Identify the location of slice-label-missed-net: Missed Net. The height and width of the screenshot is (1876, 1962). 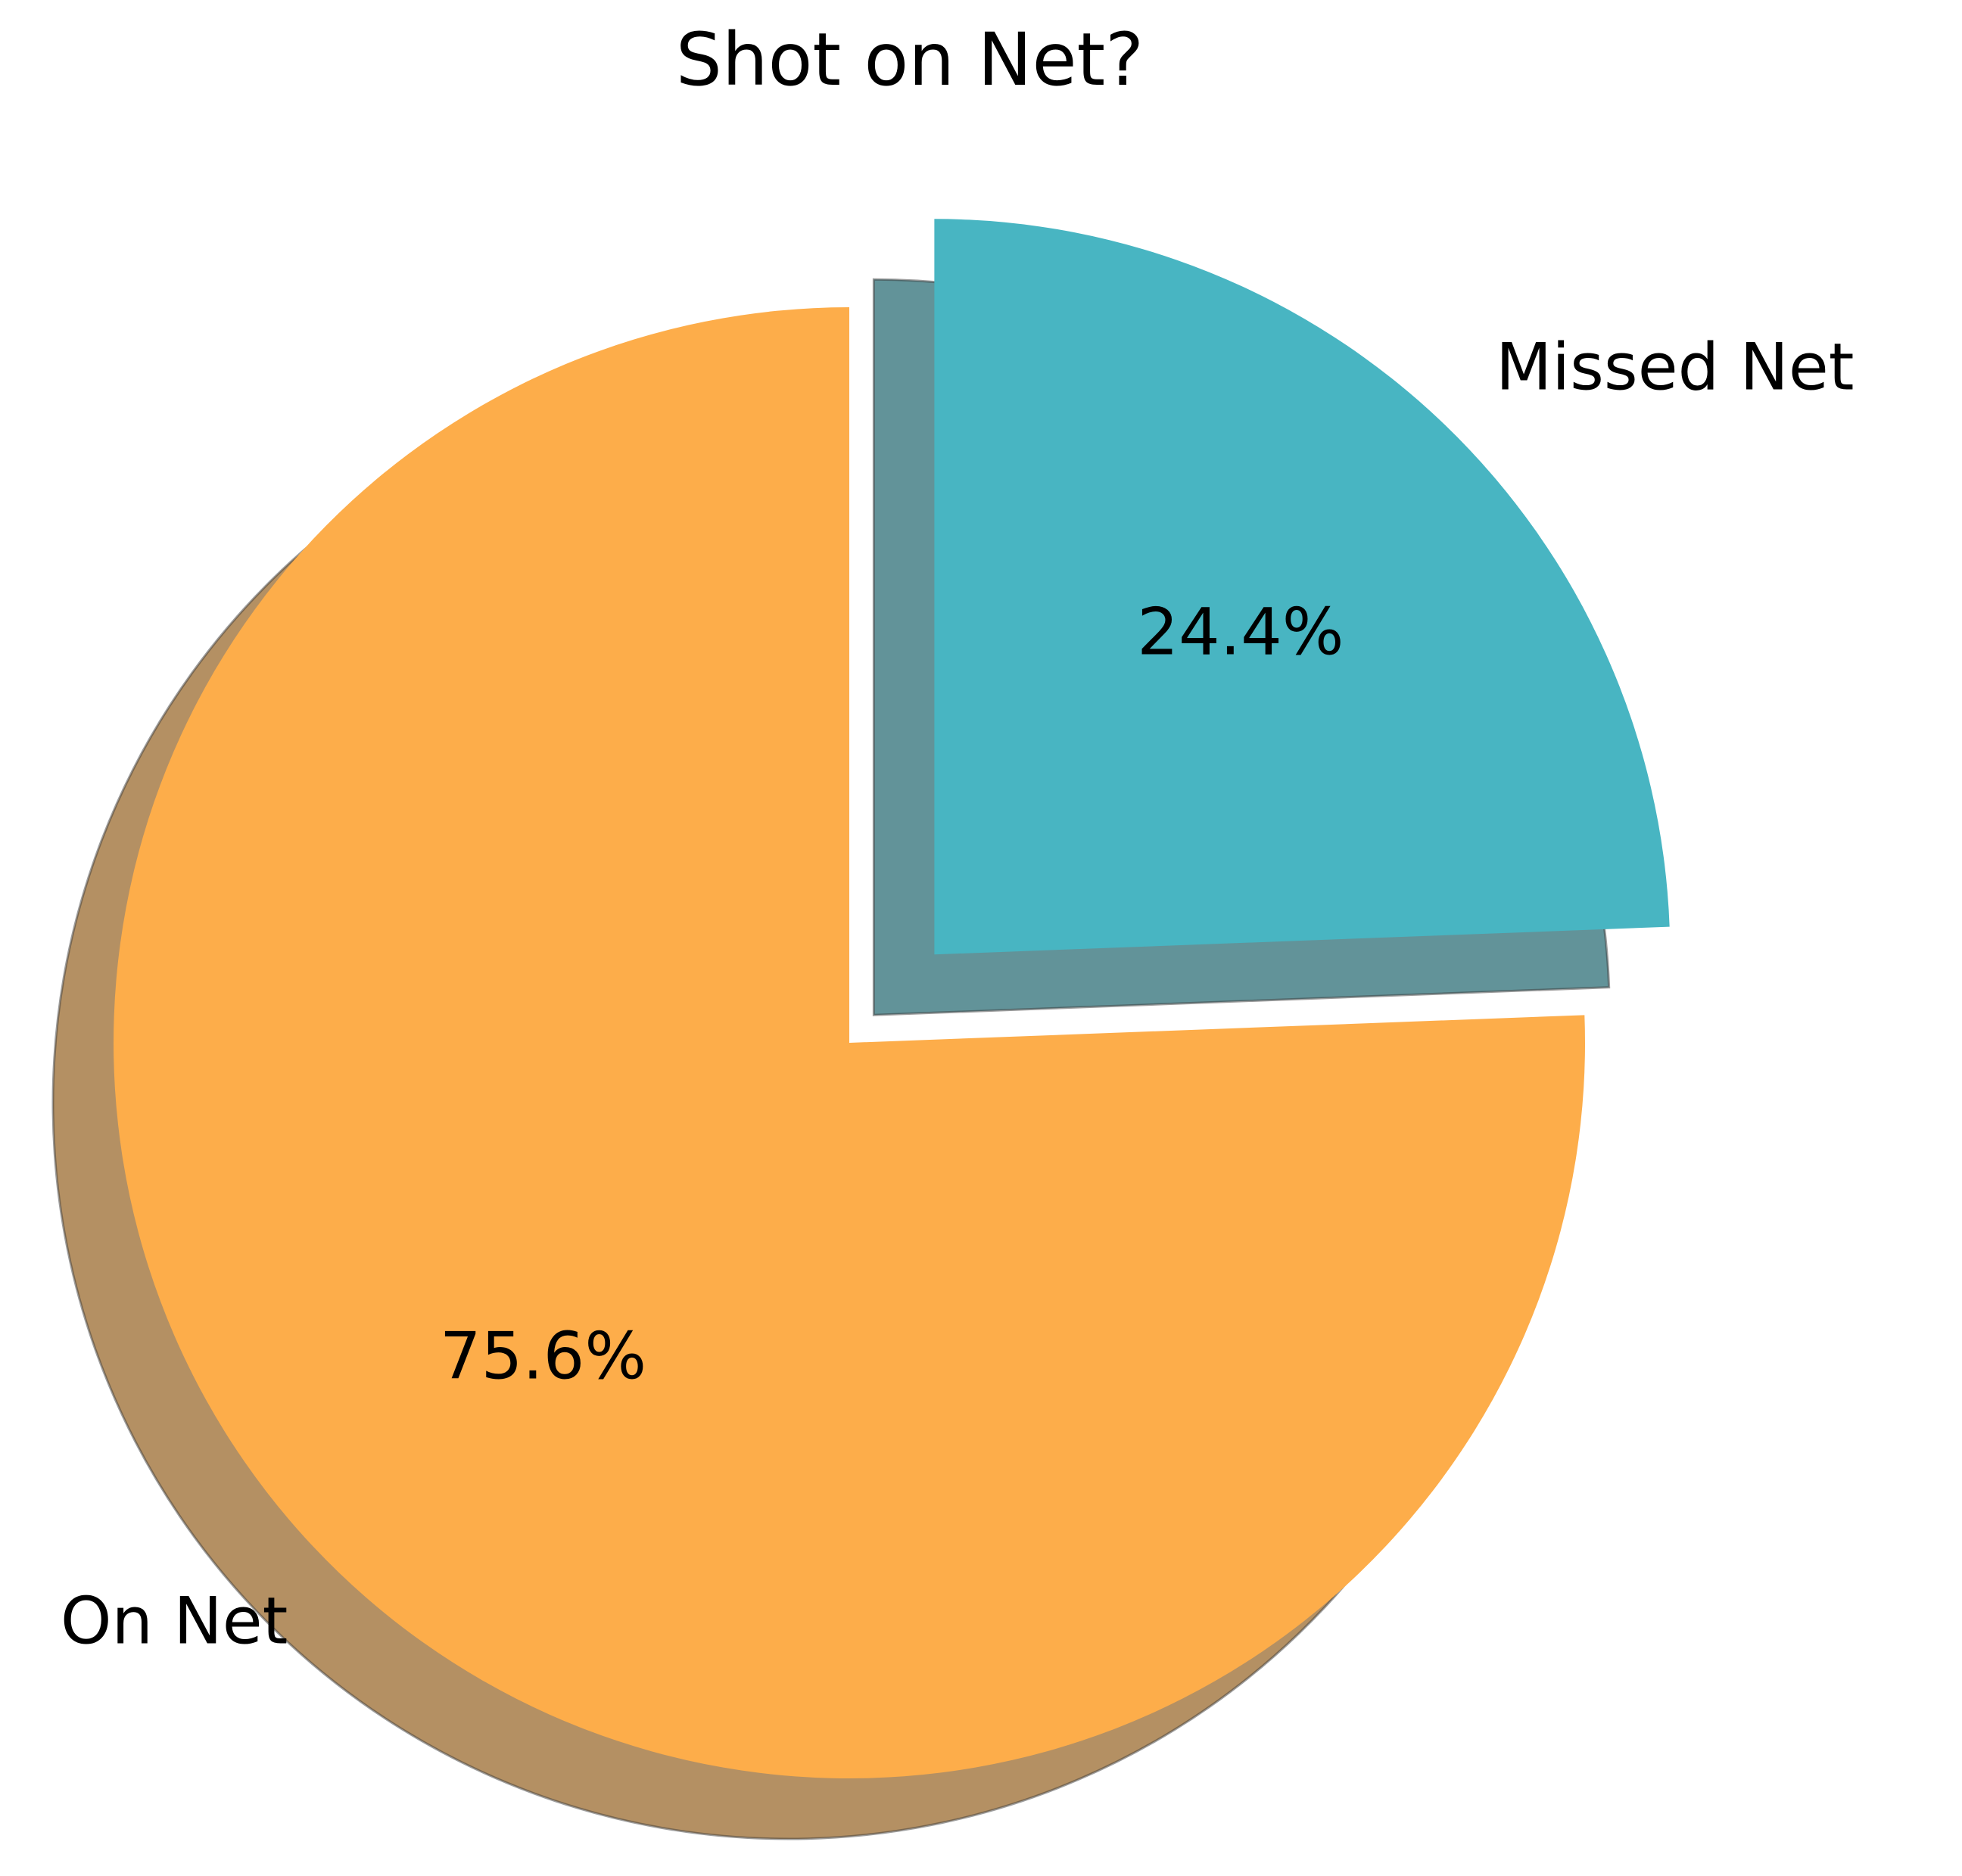
(1675, 368).